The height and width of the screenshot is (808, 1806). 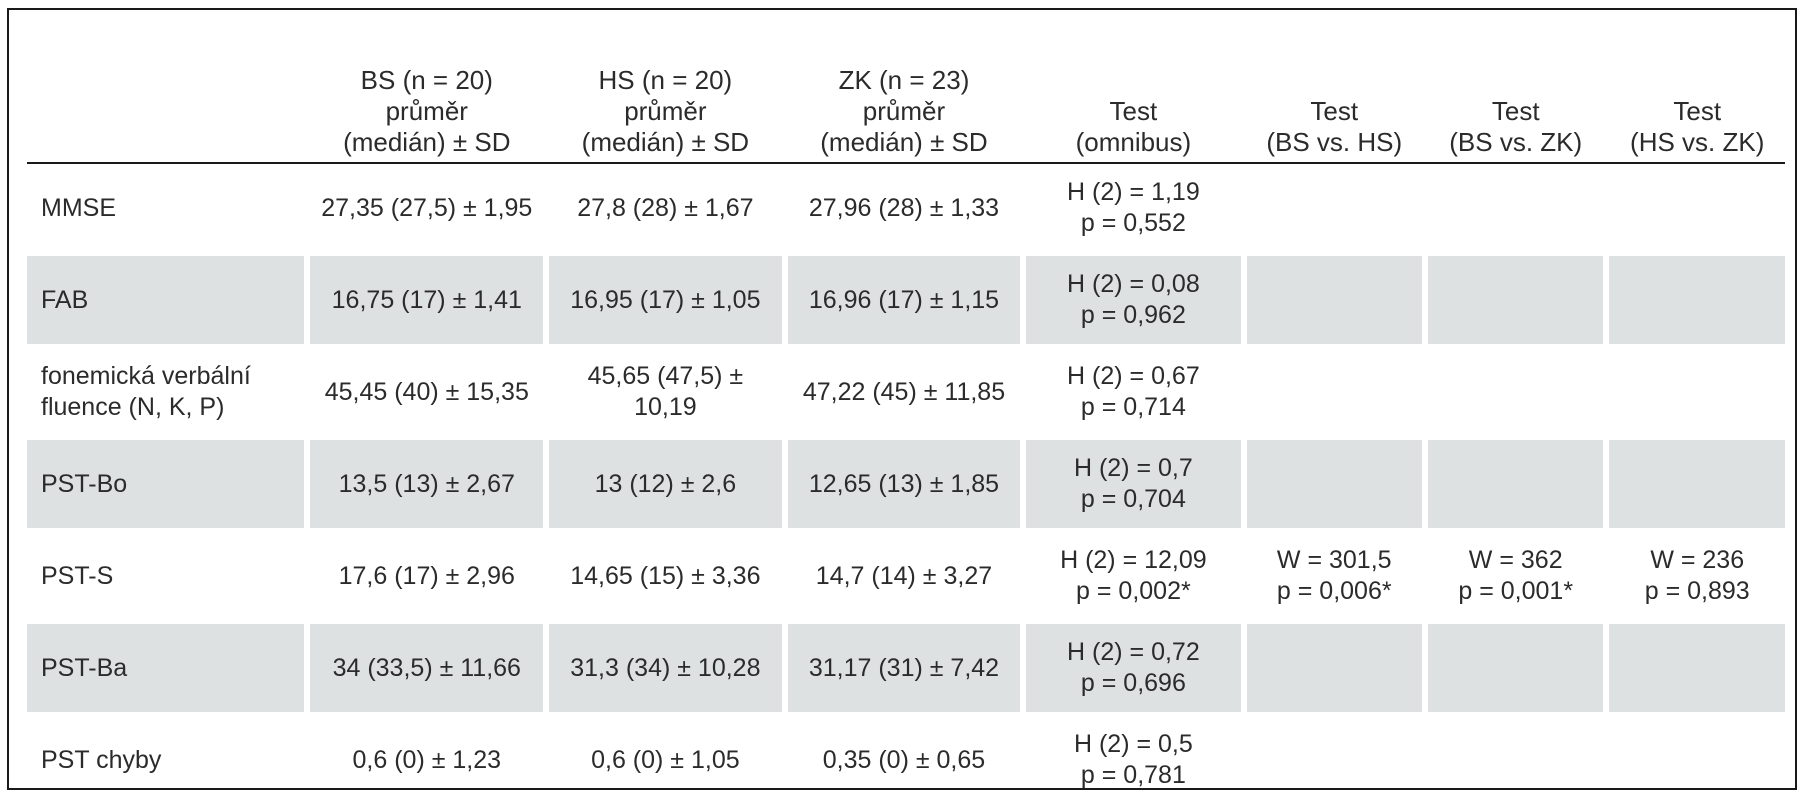 I want to click on row-label: PST-Bo, so click(x=166, y=486).